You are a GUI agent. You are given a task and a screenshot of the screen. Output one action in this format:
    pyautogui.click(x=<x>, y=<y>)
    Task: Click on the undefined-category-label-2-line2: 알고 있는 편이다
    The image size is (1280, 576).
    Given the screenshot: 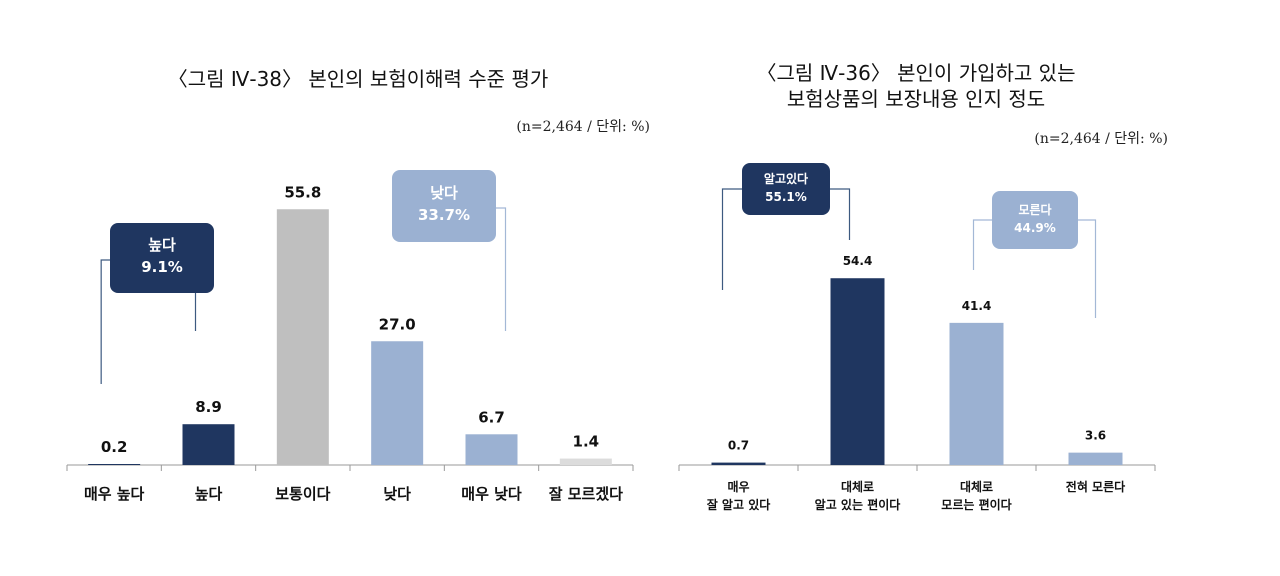 What is the action you would take?
    pyautogui.click(x=858, y=504)
    